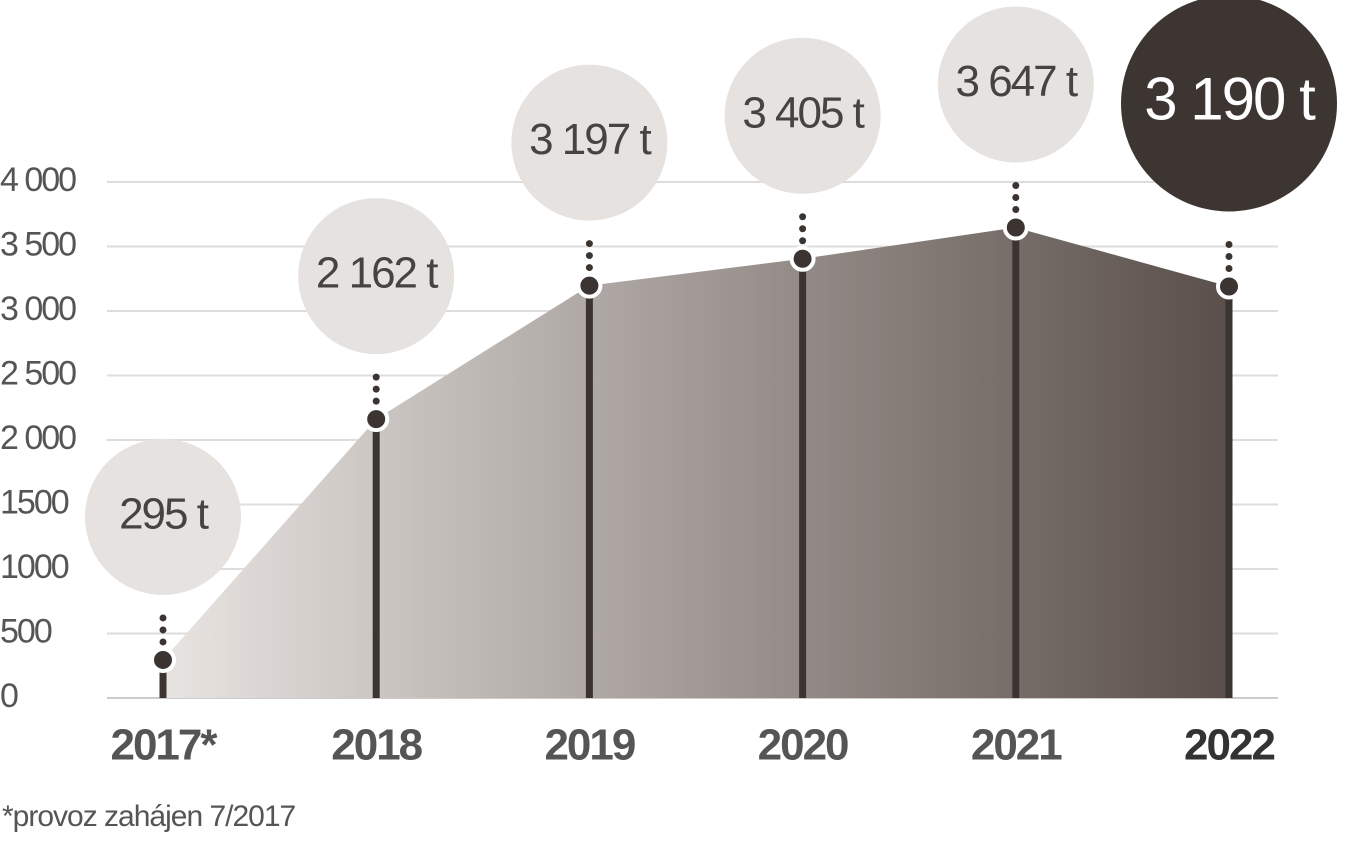  What do you see at coordinates (1230, 98) in the screenshot?
I see `value-label: 3 190 t` at bounding box center [1230, 98].